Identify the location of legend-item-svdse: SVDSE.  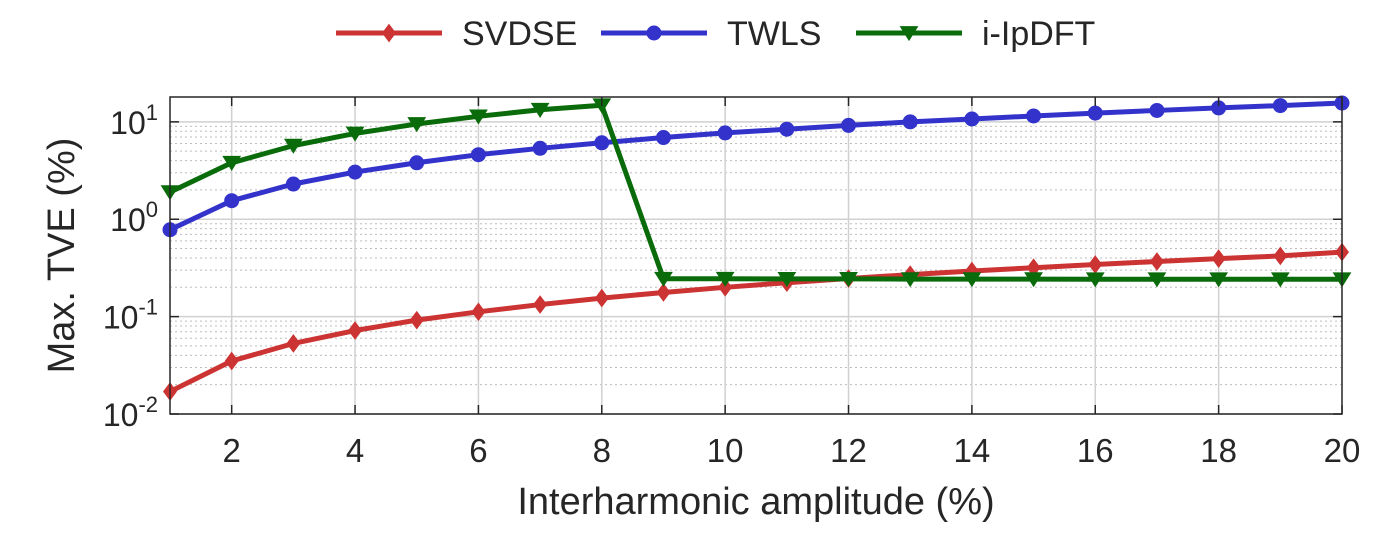
(456, 34).